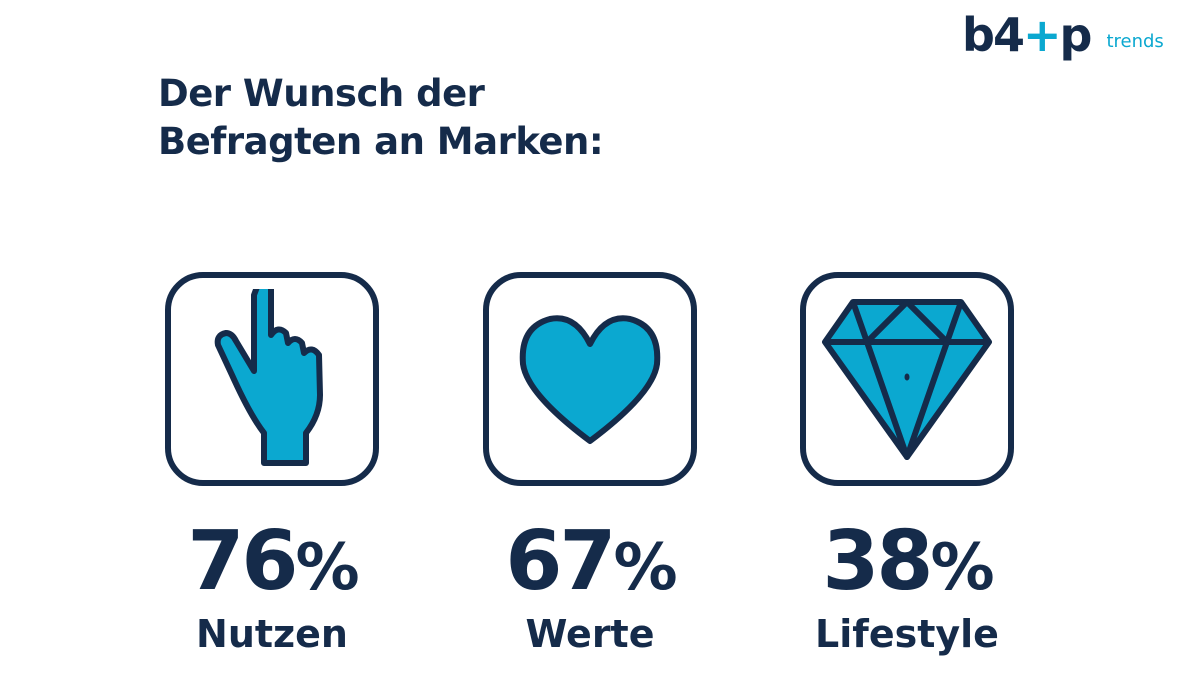 The width and height of the screenshot is (1200, 677). What do you see at coordinates (590, 634) in the screenshot?
I see `stat-label: Werte` at bounding box center [590, 634].